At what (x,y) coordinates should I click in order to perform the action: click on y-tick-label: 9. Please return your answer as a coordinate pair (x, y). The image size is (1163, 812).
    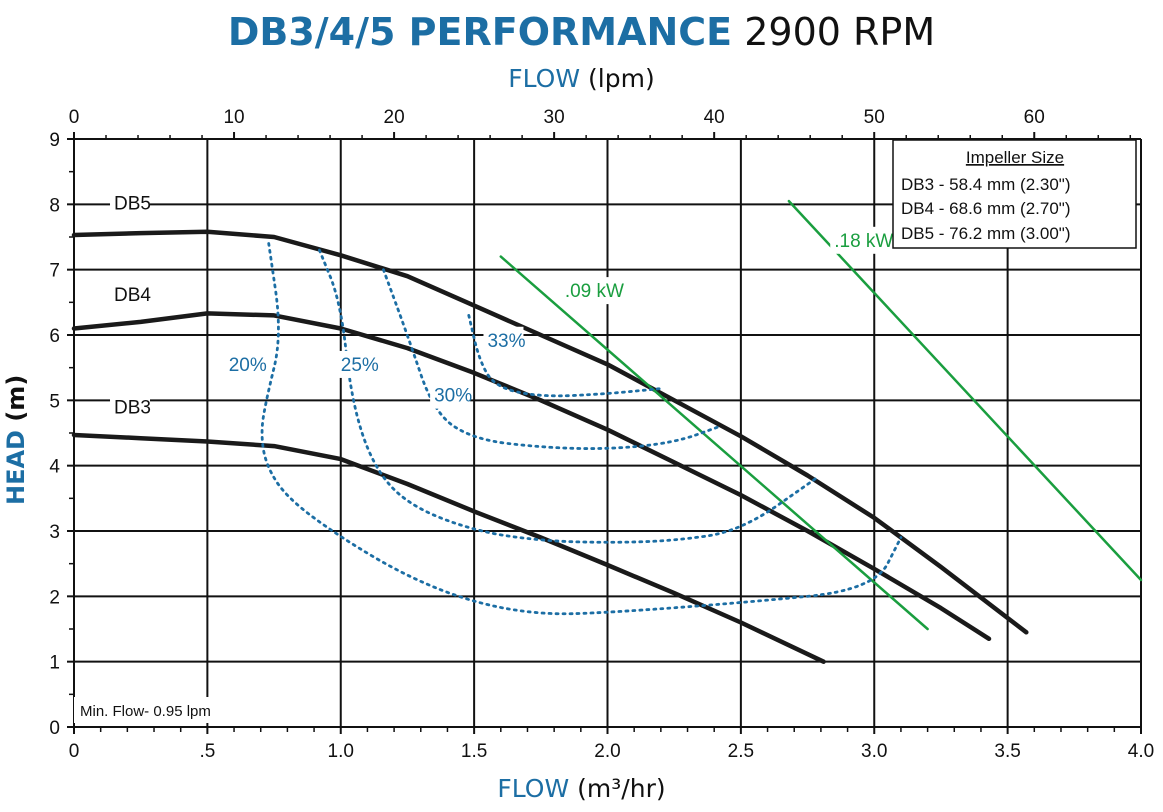
    Looking at the image, I should click on (54, 140).